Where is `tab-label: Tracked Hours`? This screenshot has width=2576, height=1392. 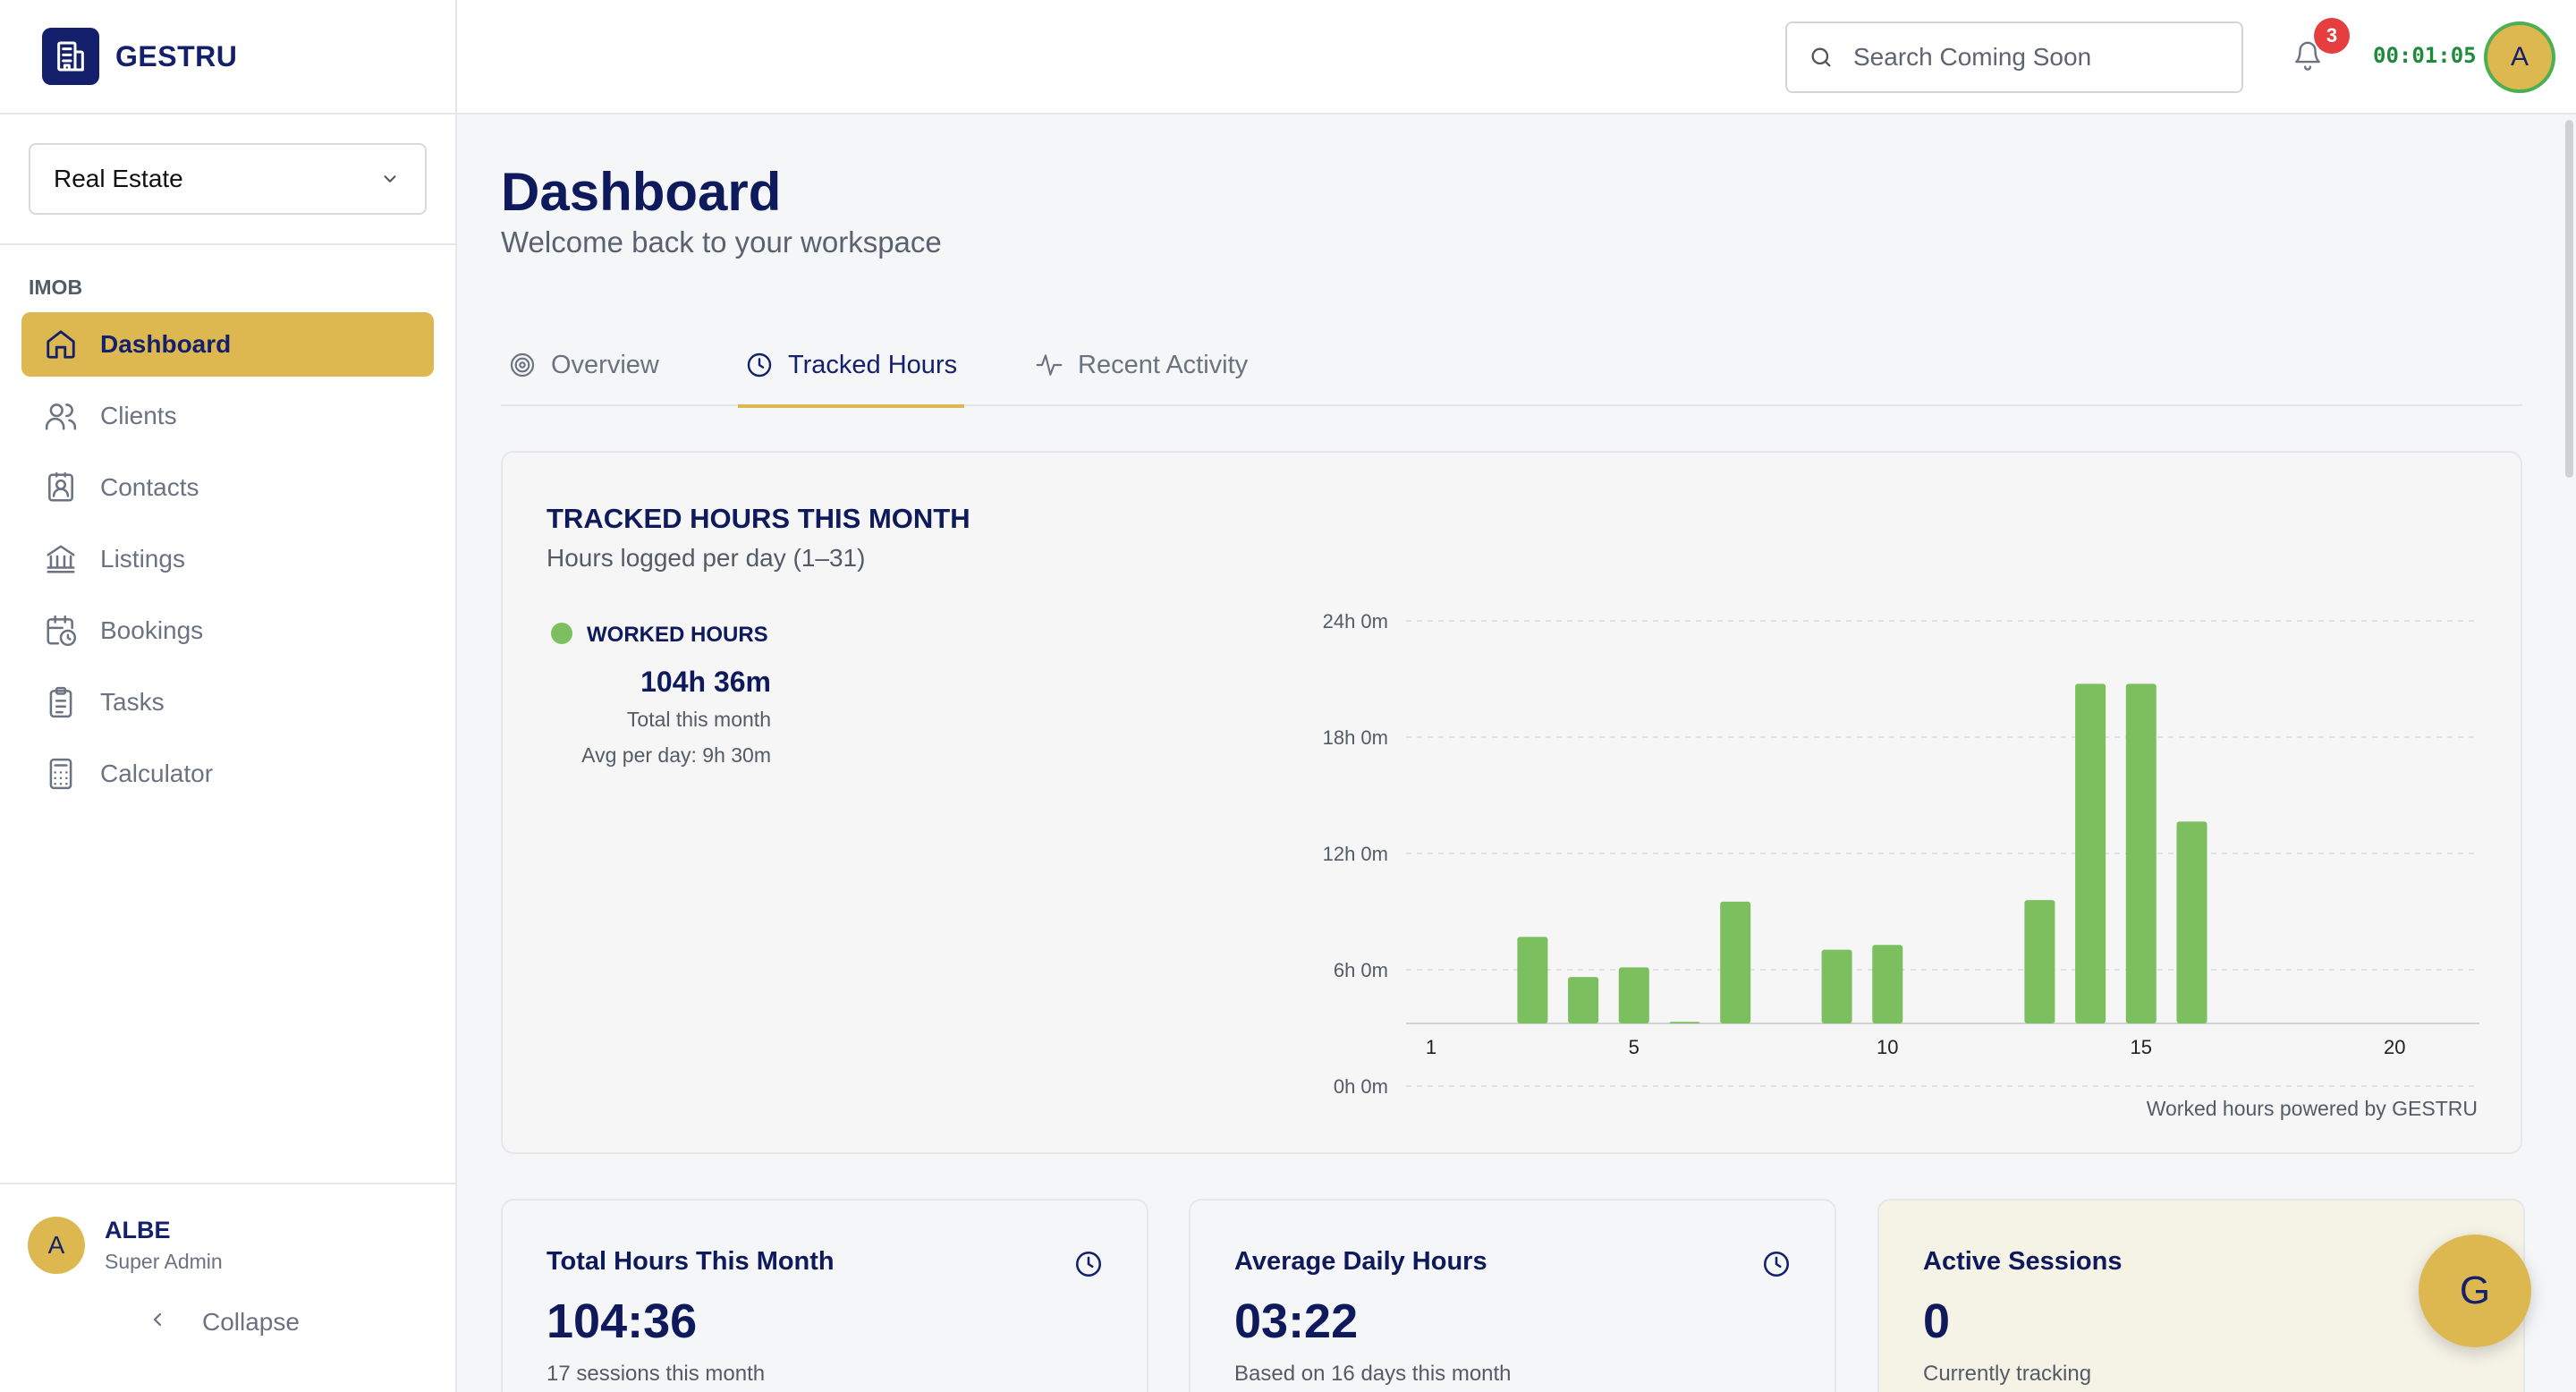 tab-label: Tracked Hours is located at coordinates (873, 364).